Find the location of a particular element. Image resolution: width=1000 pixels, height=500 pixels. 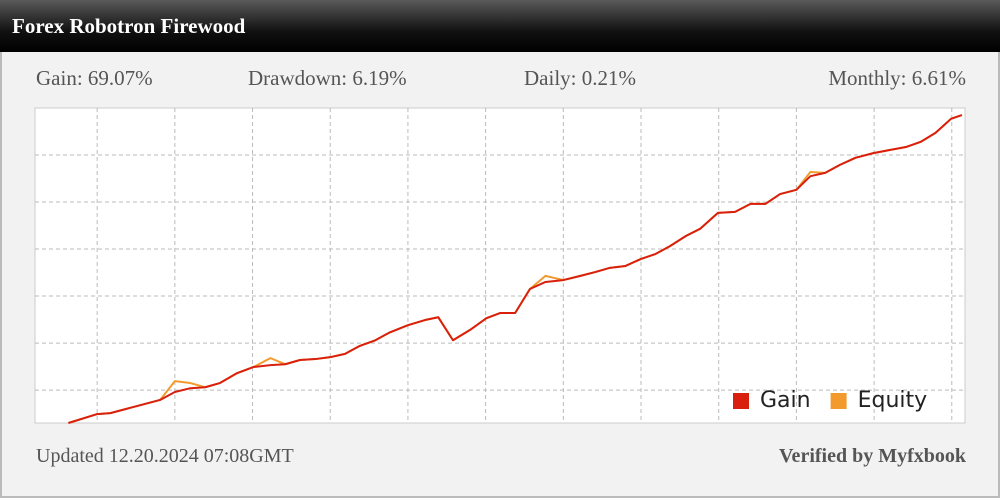

legend-label: Gain is located at coordinates (785, 400).